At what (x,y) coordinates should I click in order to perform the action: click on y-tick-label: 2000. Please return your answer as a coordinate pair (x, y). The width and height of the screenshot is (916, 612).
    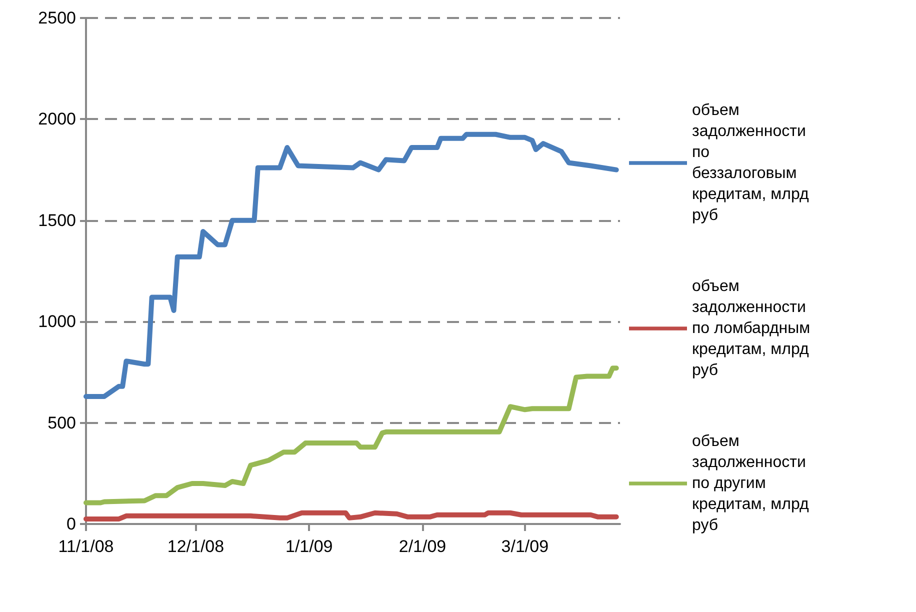
    Looking at the image, I should click on (57, 119).